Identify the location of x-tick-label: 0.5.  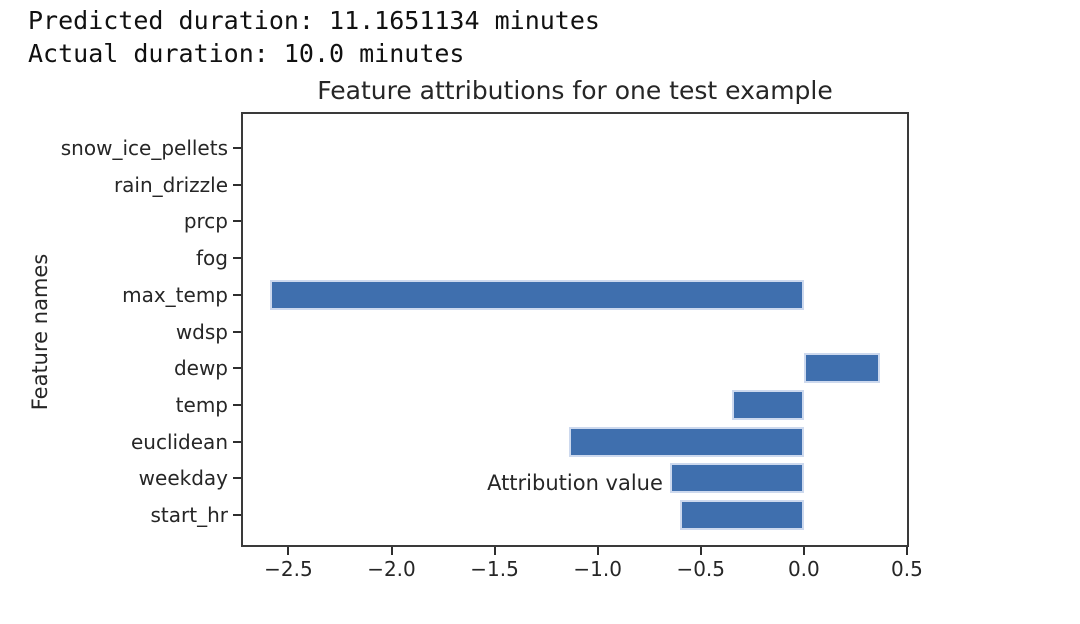
(907, 569).